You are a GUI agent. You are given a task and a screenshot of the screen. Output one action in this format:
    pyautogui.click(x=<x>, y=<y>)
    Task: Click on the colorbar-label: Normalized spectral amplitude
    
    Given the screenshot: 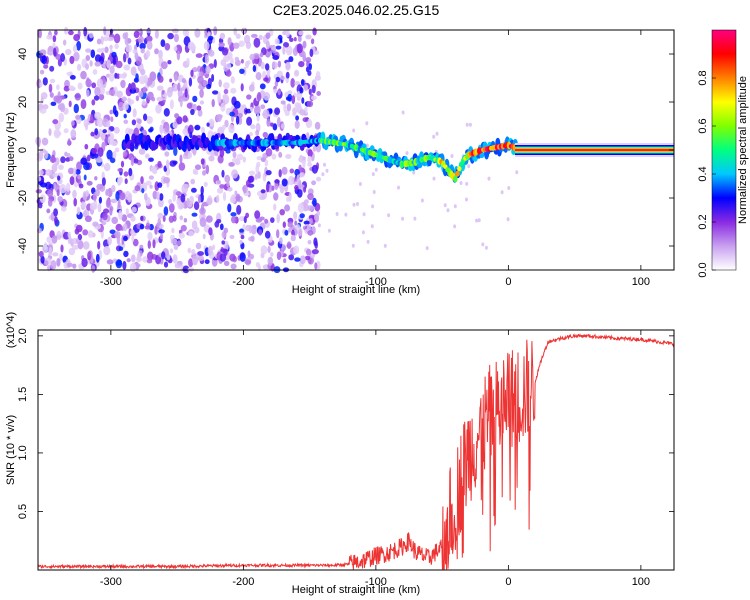 What is the action you would take?
    pyautogui.click(x=743, y=150)
    